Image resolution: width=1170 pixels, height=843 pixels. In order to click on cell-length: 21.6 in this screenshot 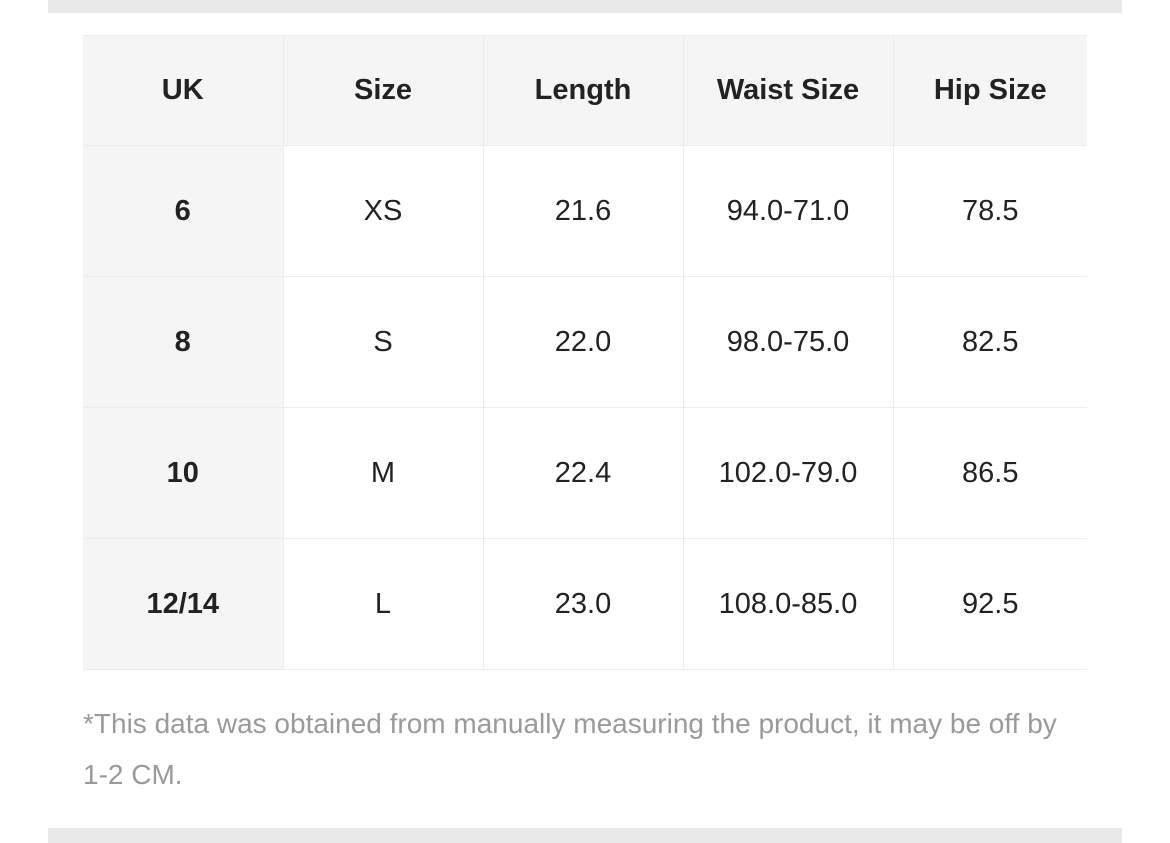, I will do `click(583, 211)`.